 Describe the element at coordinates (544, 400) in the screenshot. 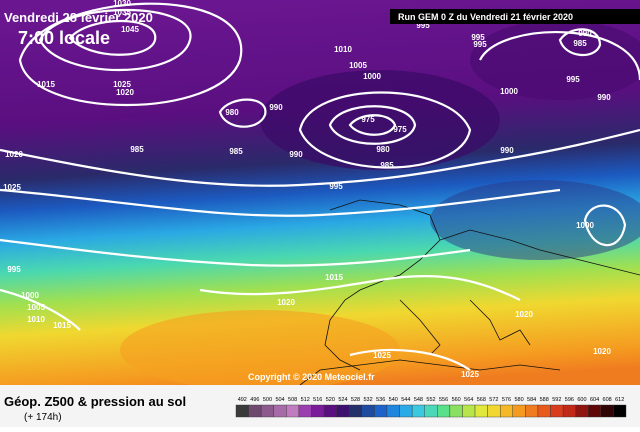

I see `scale-label: 588` at that location.